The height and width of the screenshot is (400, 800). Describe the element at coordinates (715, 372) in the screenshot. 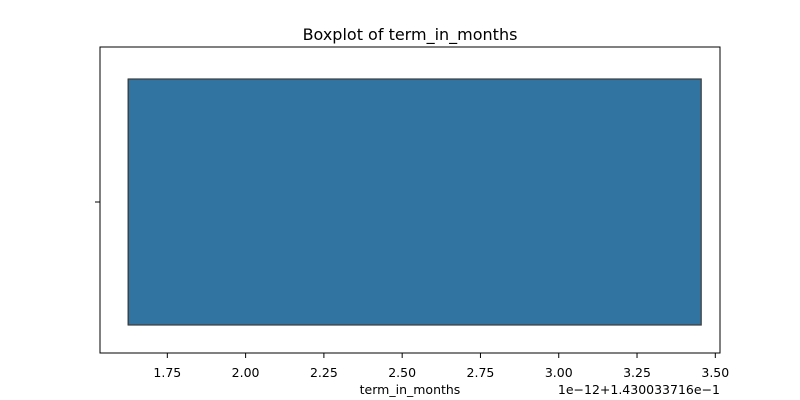

I see `x-tick-label: 3.50` at that location.